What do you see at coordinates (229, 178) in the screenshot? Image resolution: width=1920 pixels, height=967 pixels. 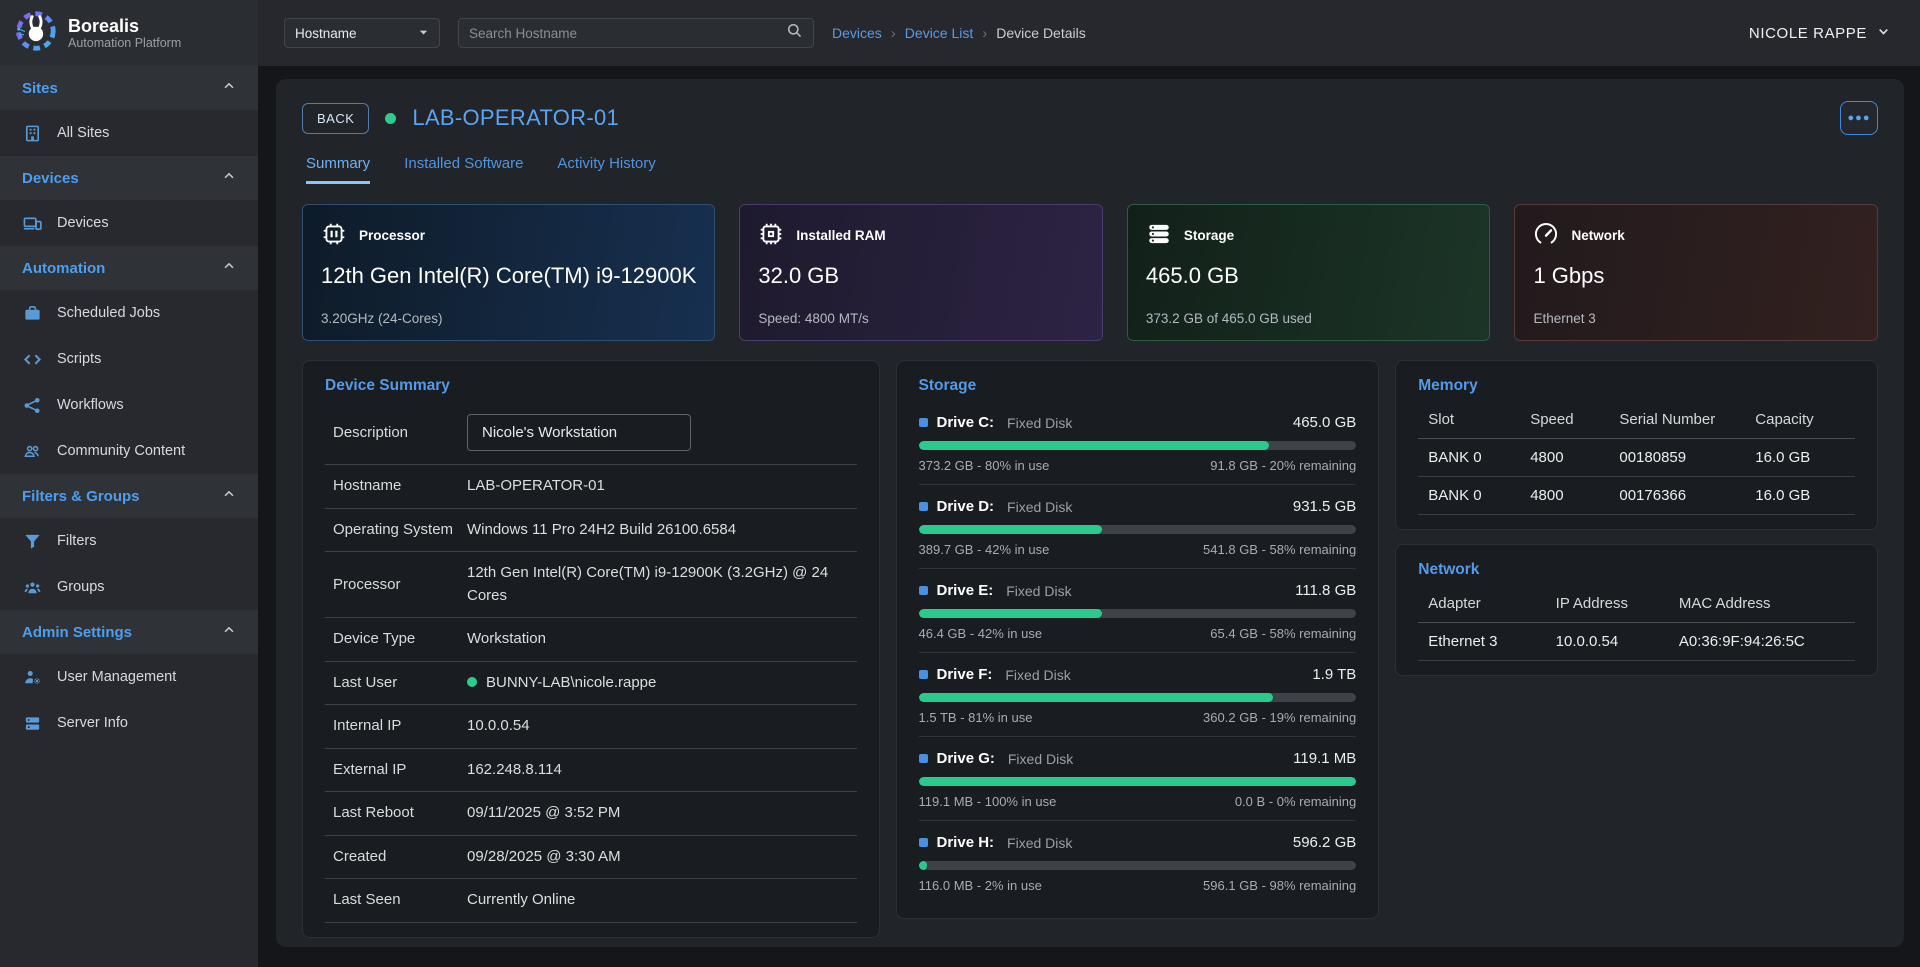 I see `chevron-up-icon` at bounding box center [229, 178].